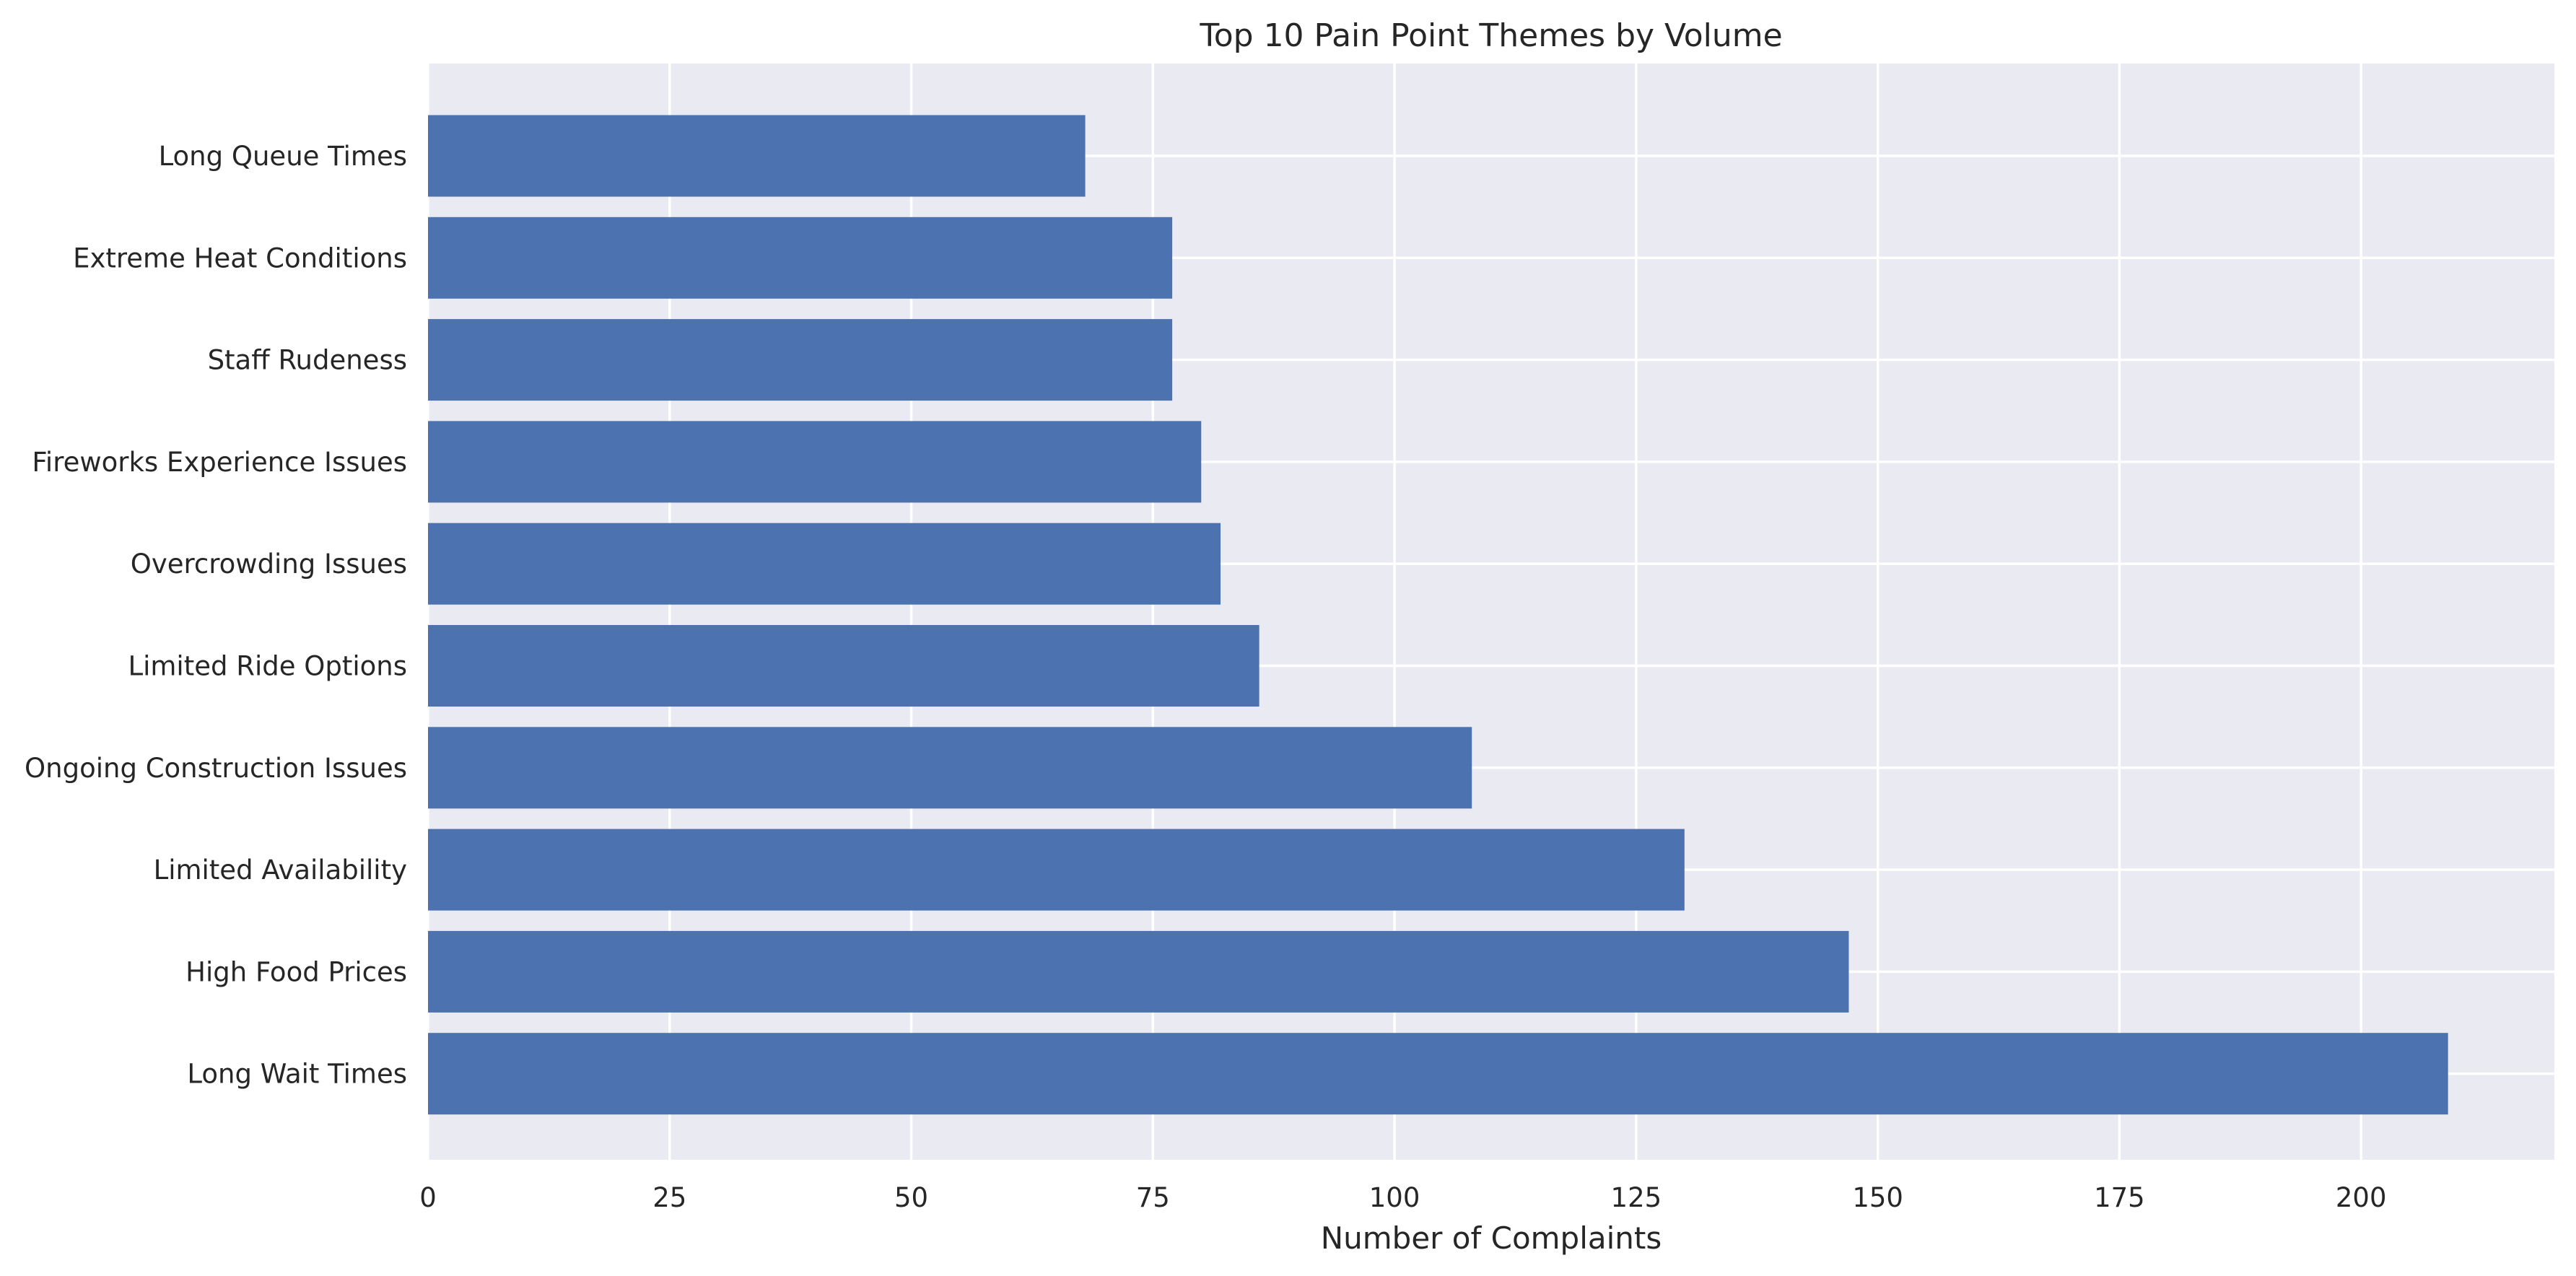 The width and height of the screenshot is (2576, 1276). Describe the element at coordinates (911, 1197) in the screenshot. I see `x-tick-label: 50` at that location.